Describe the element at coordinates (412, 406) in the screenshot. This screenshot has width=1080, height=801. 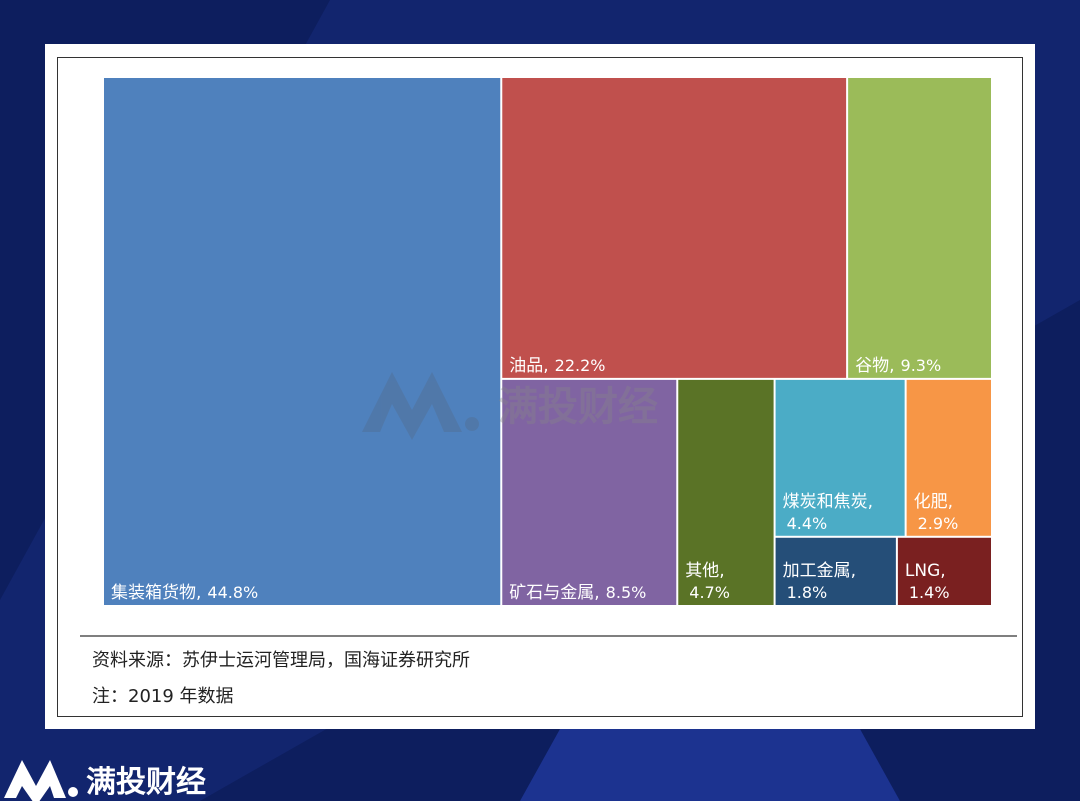
I see `watermark-icon` at that location.